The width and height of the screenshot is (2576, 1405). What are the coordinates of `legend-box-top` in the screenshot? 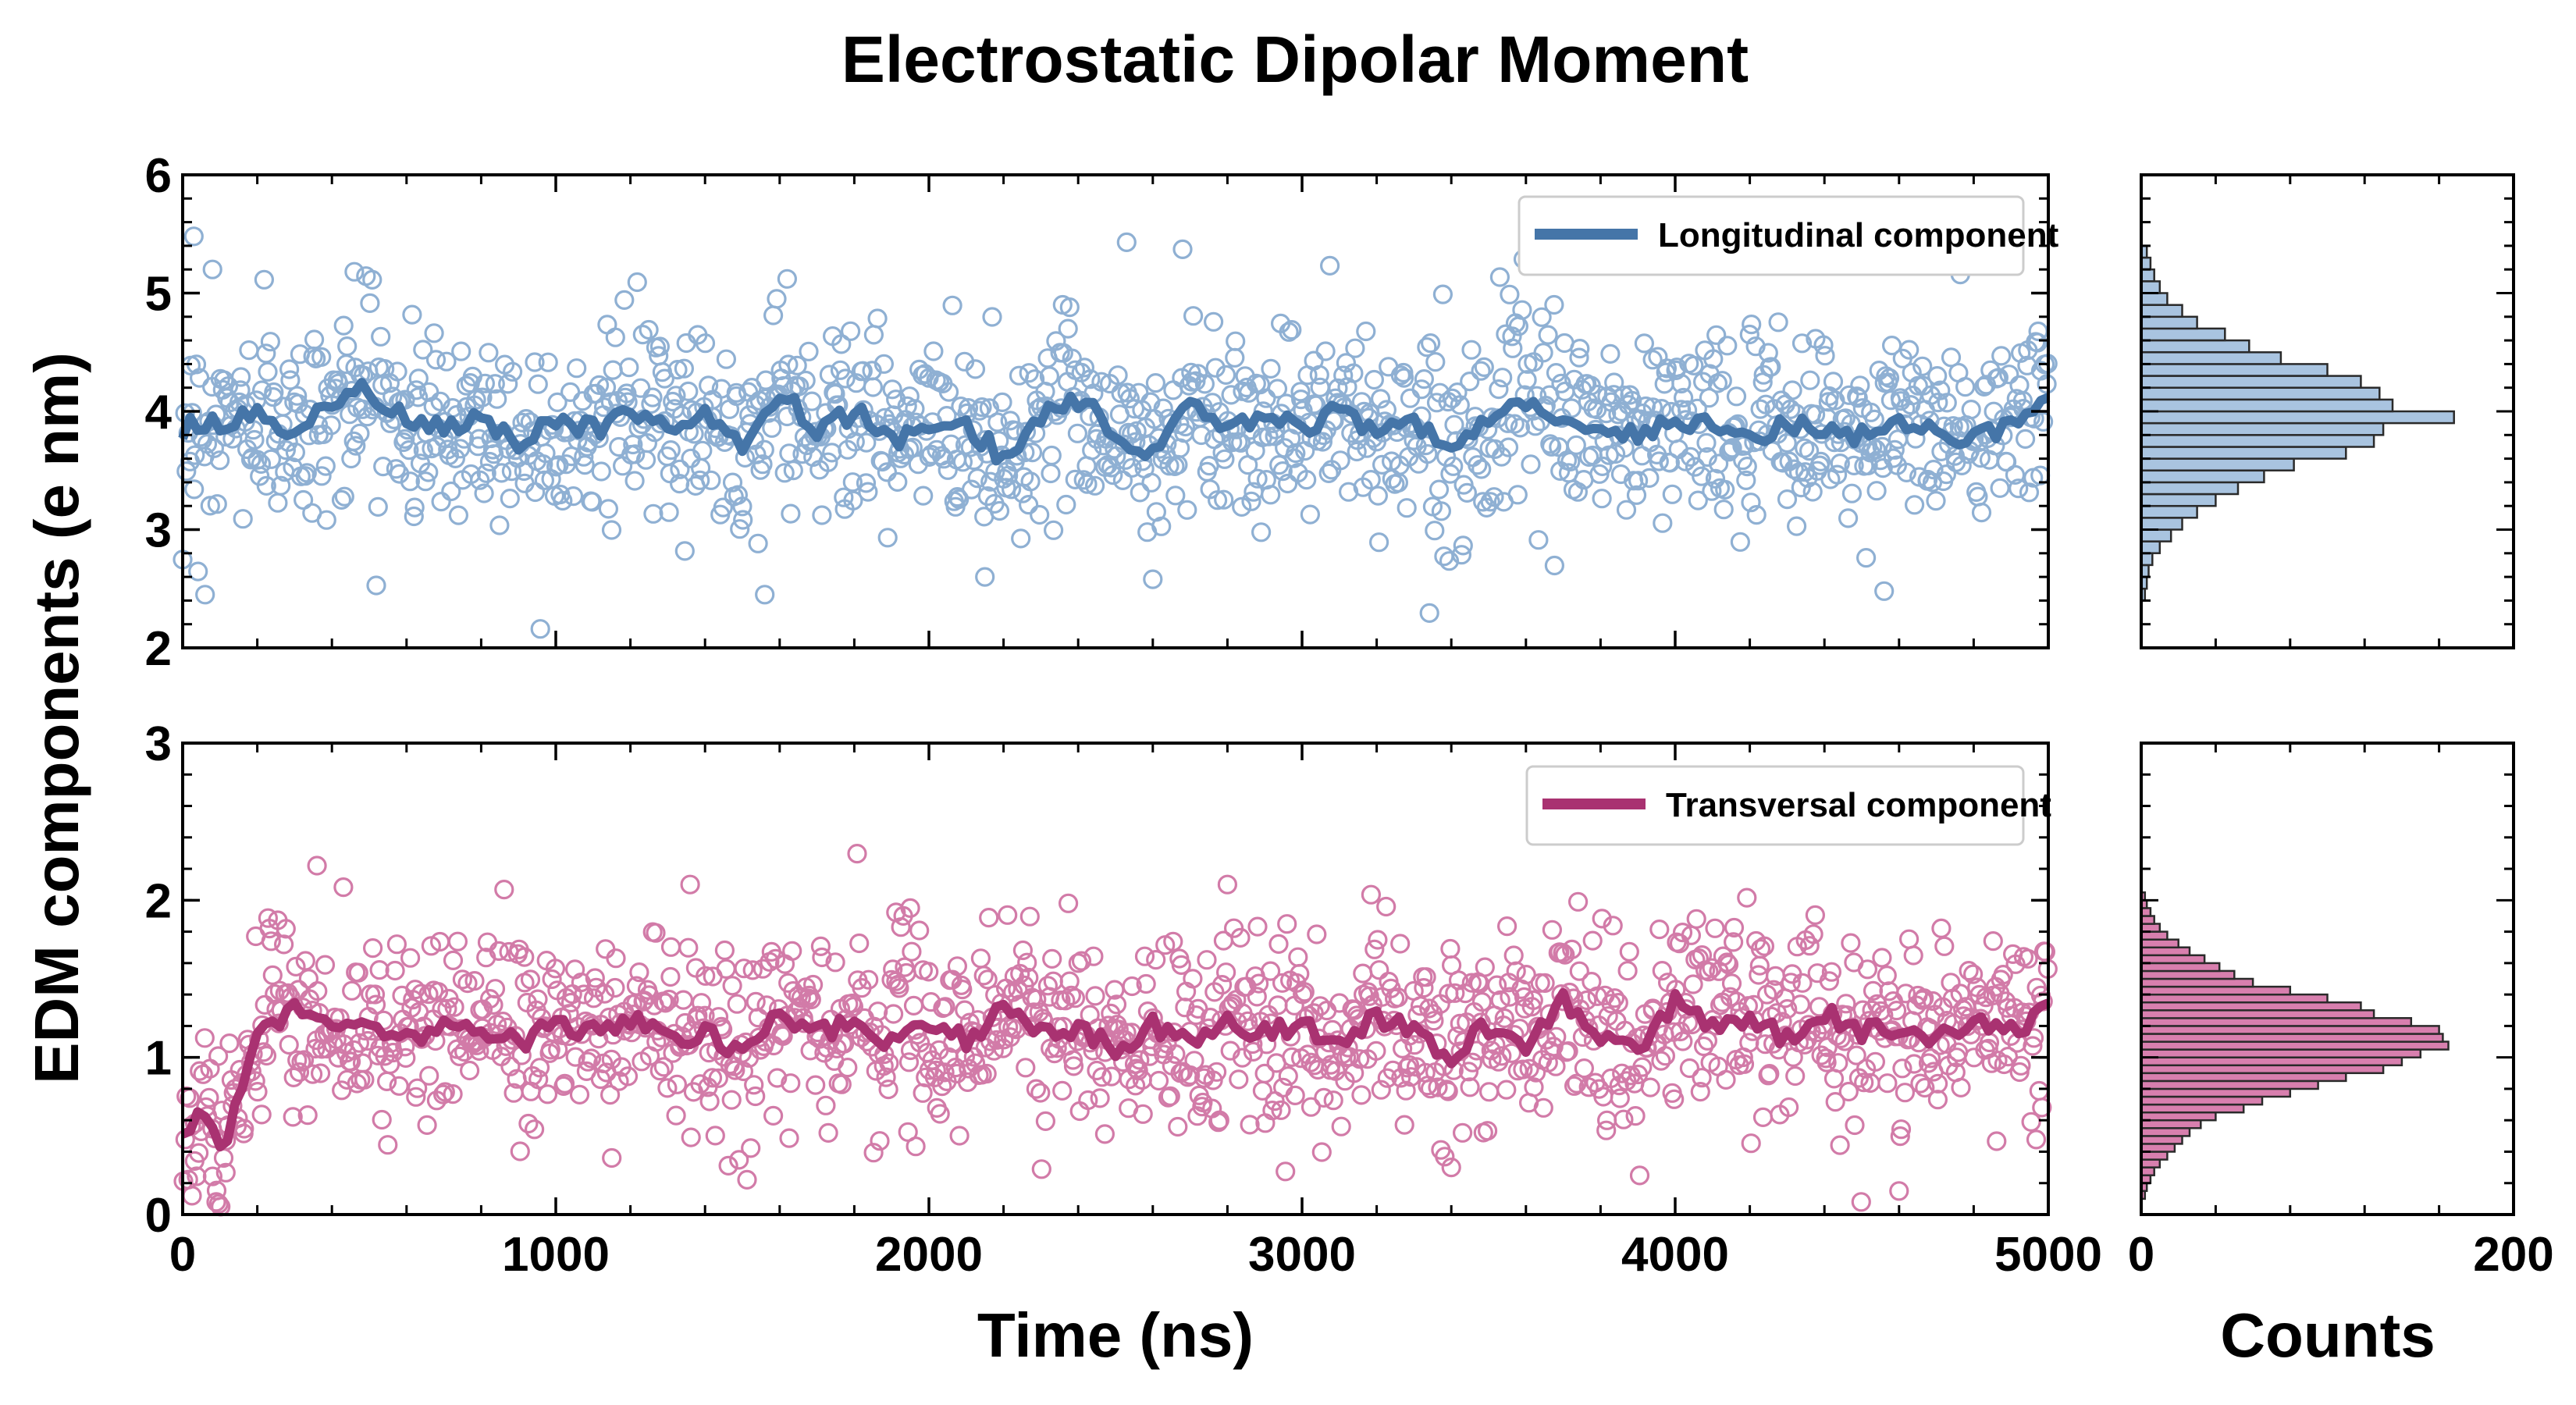 It's located at (1771, 236).